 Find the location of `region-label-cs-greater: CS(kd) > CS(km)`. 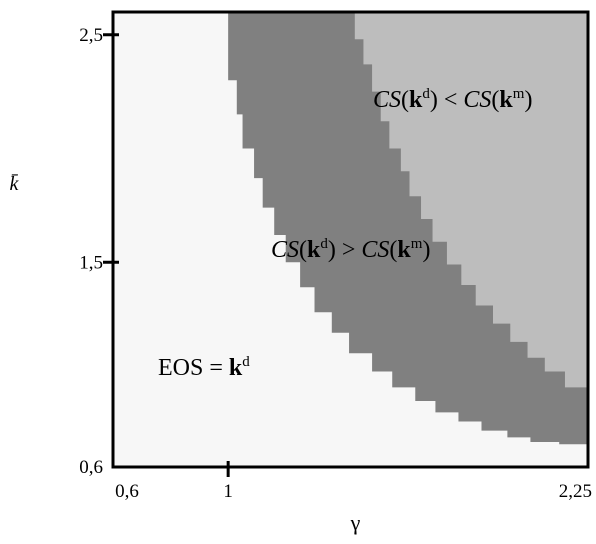

region-label-cs-greater: CS(kd) > CS(km) is located at coordinates (350, 249).